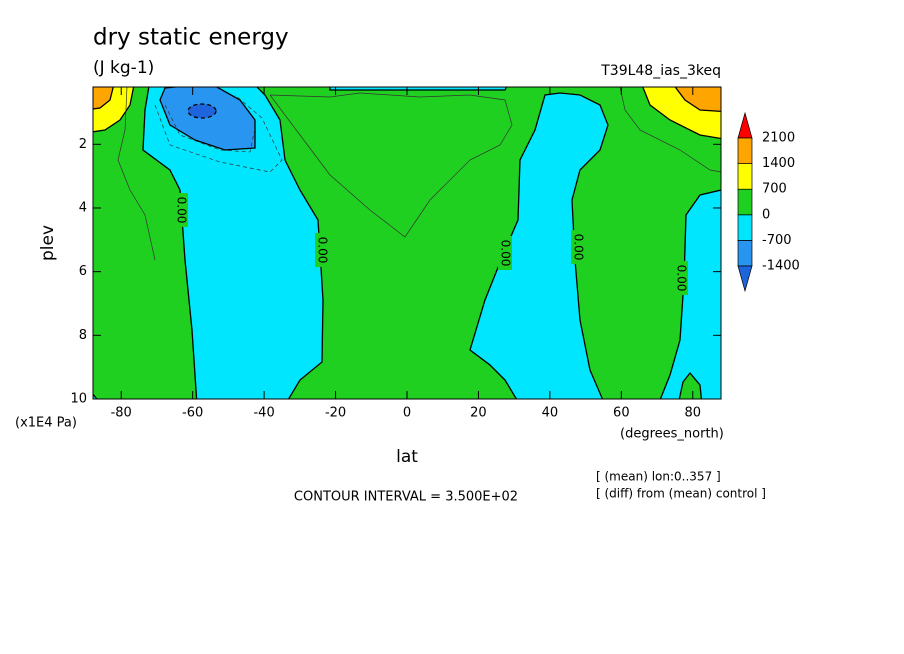 This screenshot has width=904, height=654. What do you see at coordinates (774, 189) in the screenshot?
I see `colorbar-label: 700` at bounding box center [774, 189].